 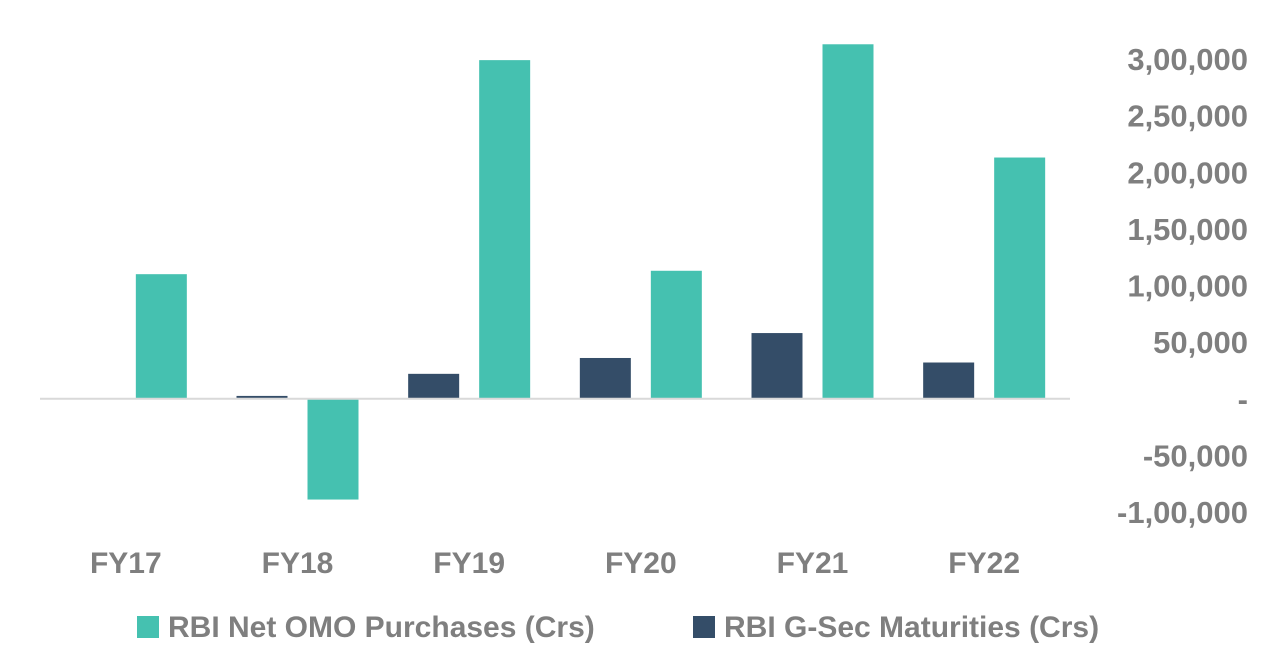 I want to click on bar-net-omo-purchases-fy17, so click(x=161, y=336).